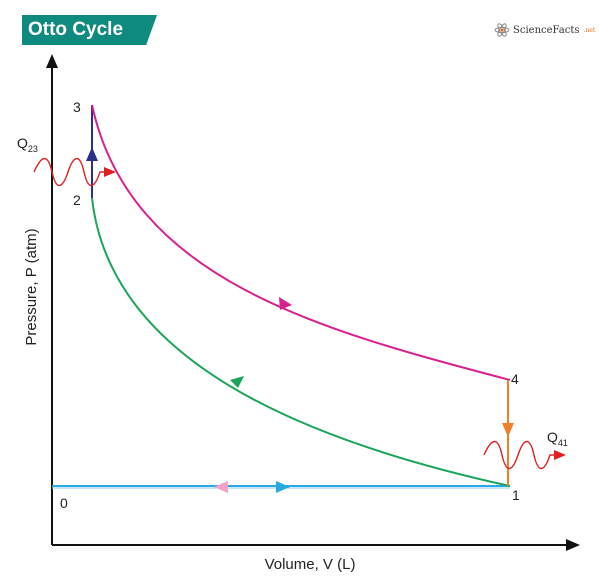 The height and width of the screenshot is (584, 600). Describe the element at coordinates (285, 303) in the screenshot. I see `expansion-arrow` at that location.